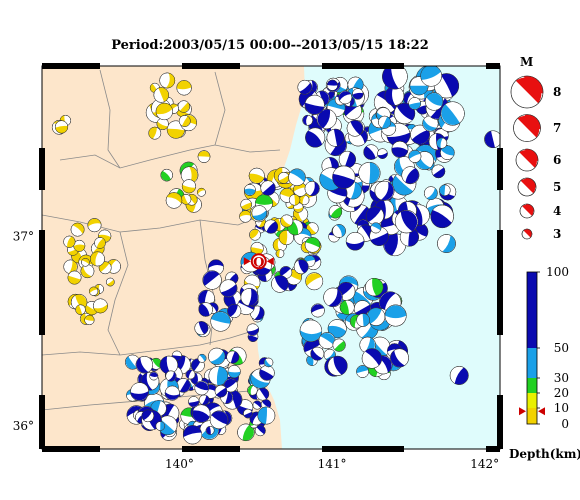 Image resolution: width=580 pixels, height=500 pixels. Describe the element at coordinates (557, 234) in the screenshot. I see `magnitude-legend-label: 3` at that location.